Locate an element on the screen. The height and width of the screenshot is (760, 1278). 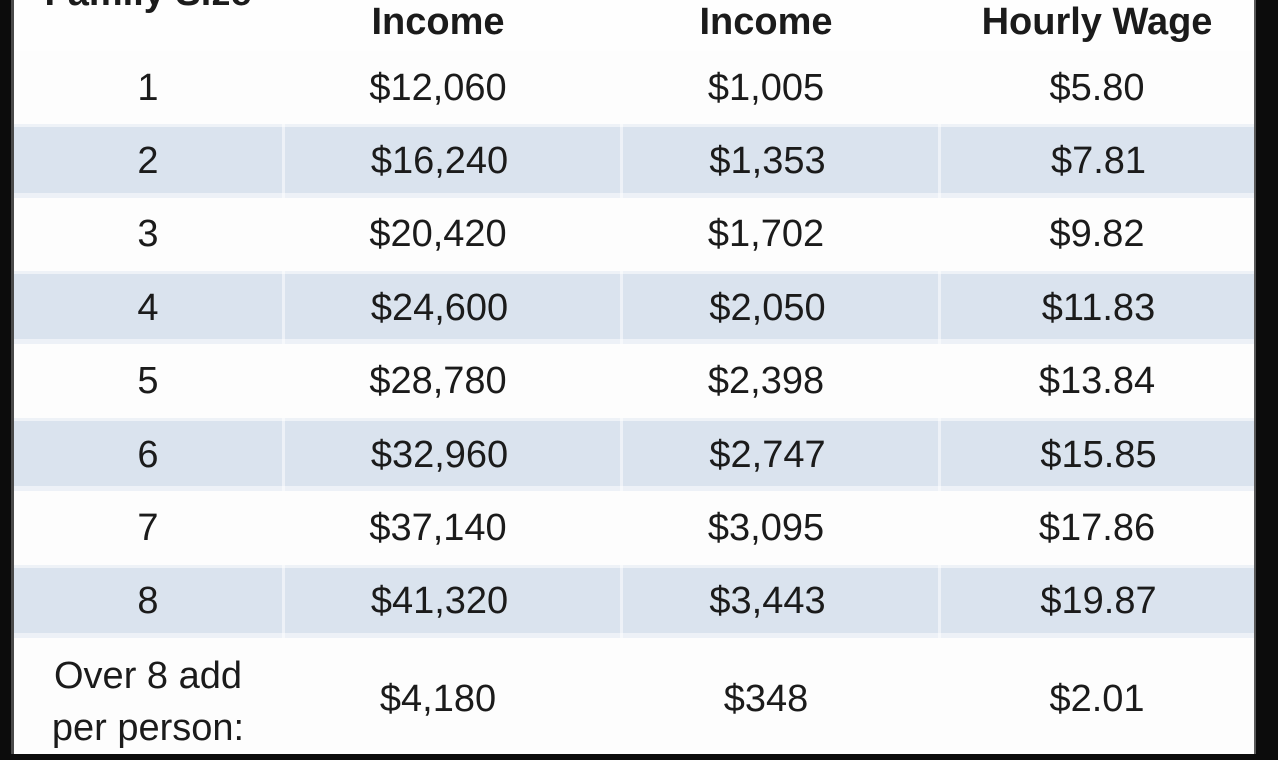
table-row: 2 $16,240 $1,353 $7.81 is located at coordinates (635, 161).